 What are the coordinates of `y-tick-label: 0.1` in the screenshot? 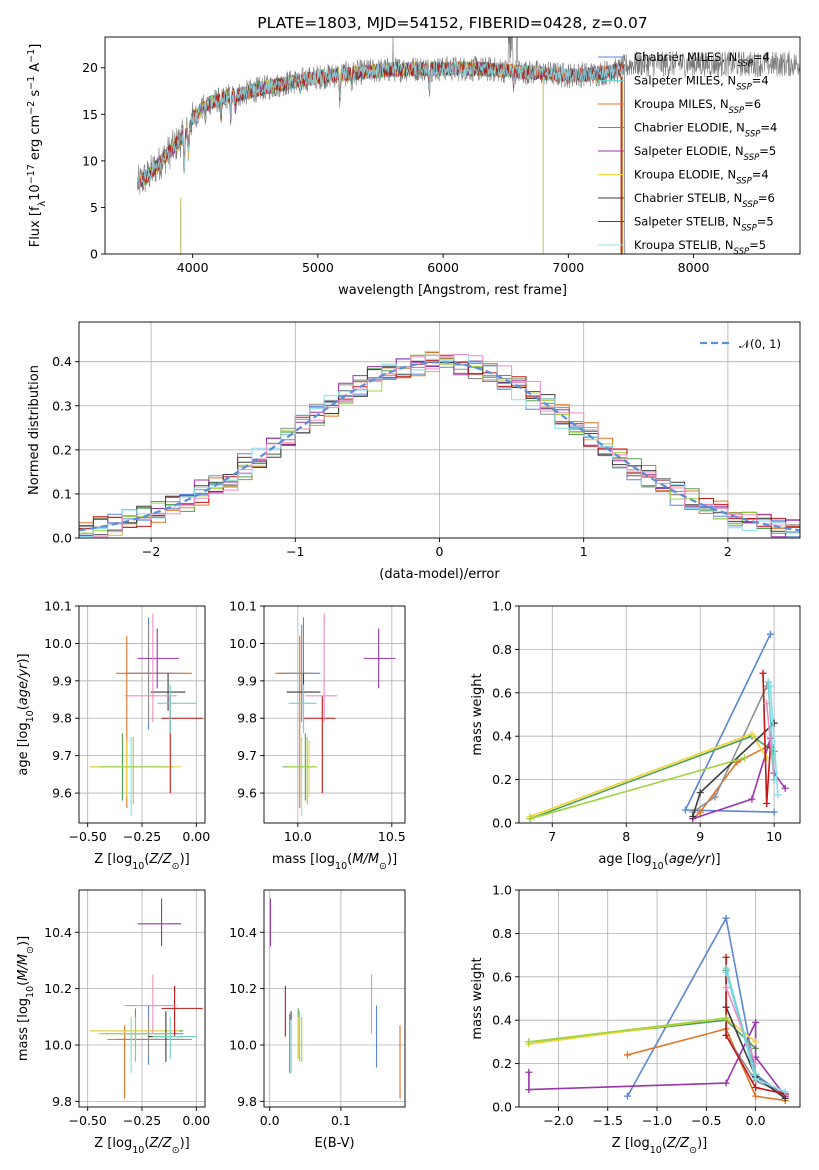 It's located at (62, 493).